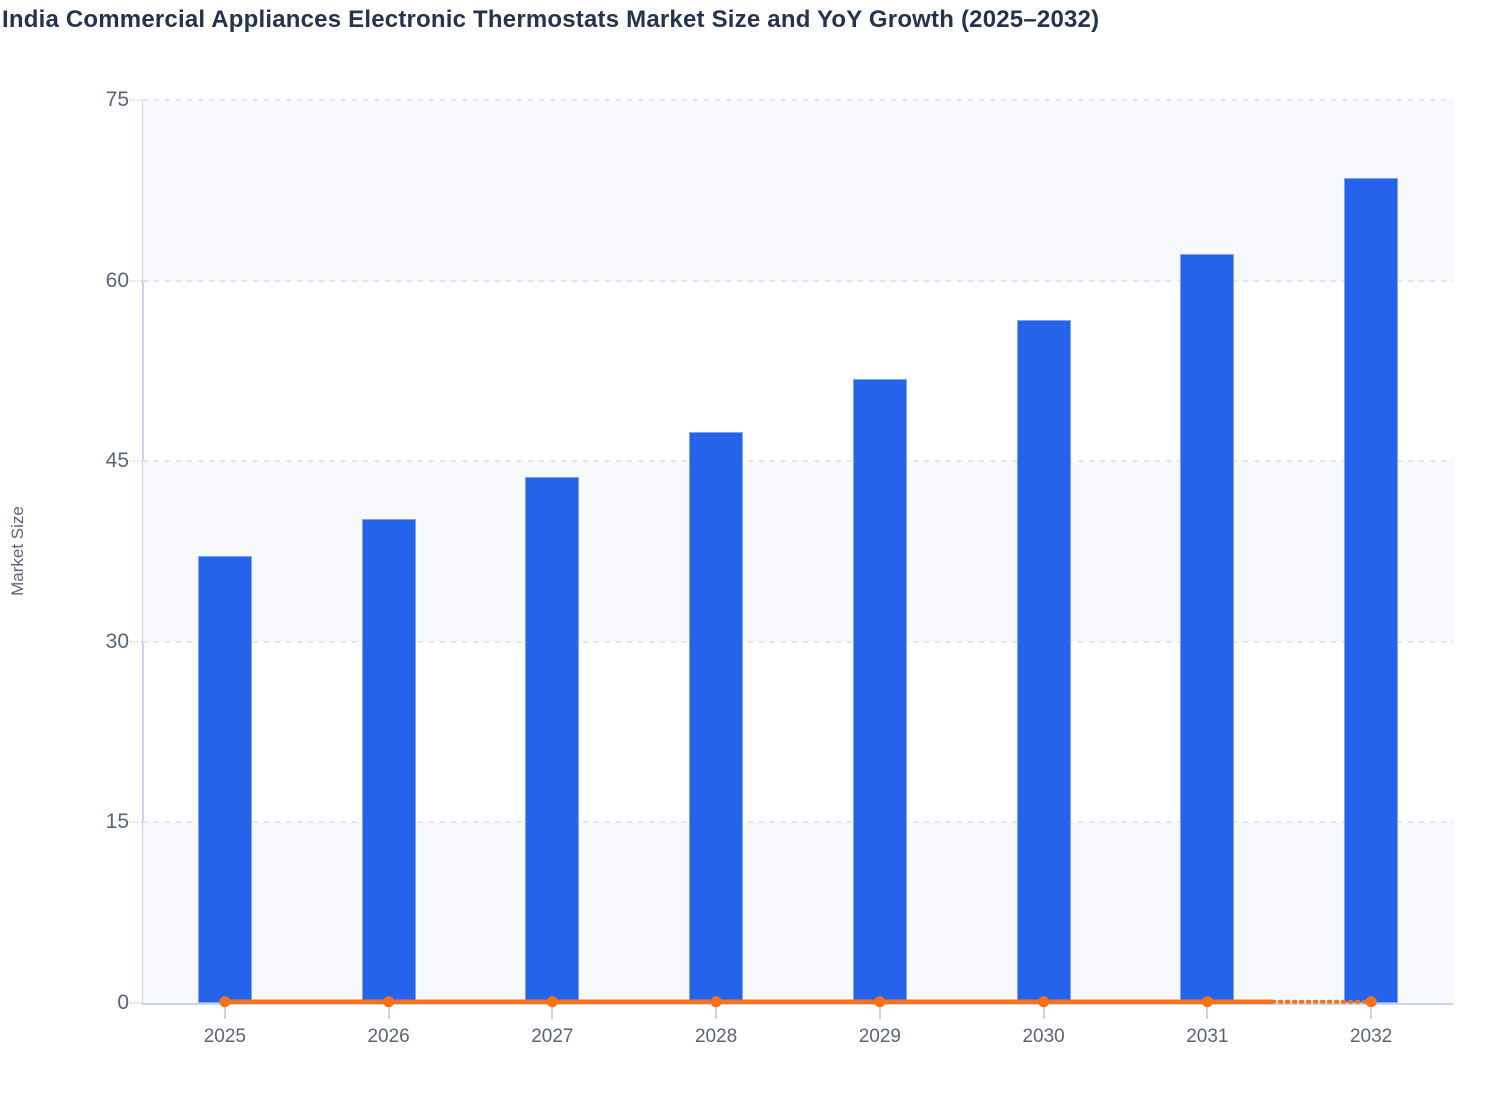 The height and width of the screenshot is (1120, 1508). What do you see at coordinates (552, 739) in the screenshot?
I see `bar-2027` at bounding box center [552, 739].